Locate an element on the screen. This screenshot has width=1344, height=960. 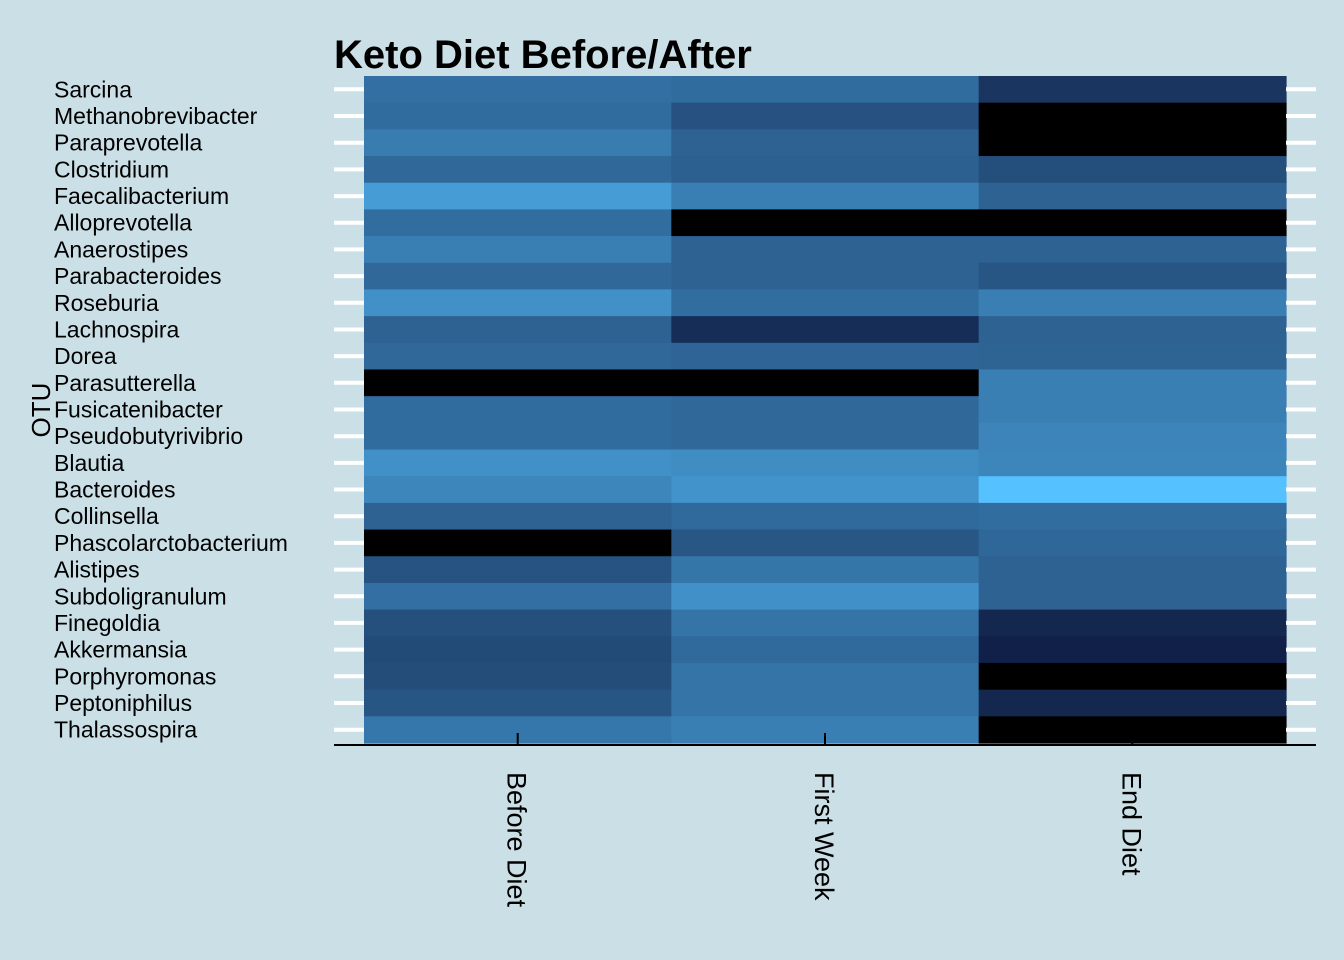
y-tick-label: Finegoldia is located at coordinates (107, 623).